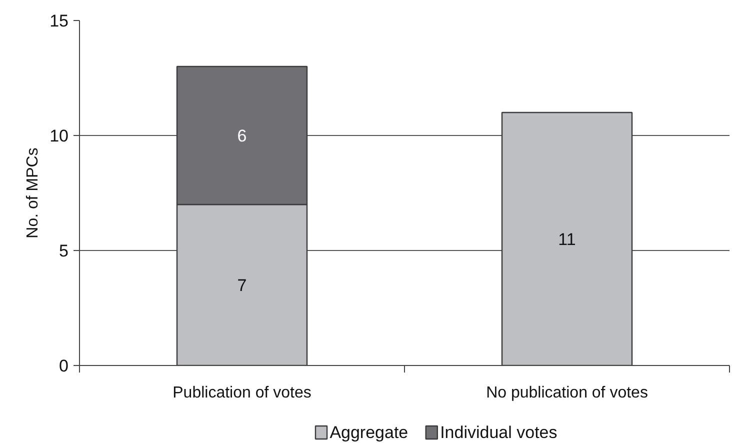 The image size is (732, 443). What do you see at coordinates (567, 393) in the screenshot?
I see `x-tick-label: No publication of votes` at bounding box center [567, 393].